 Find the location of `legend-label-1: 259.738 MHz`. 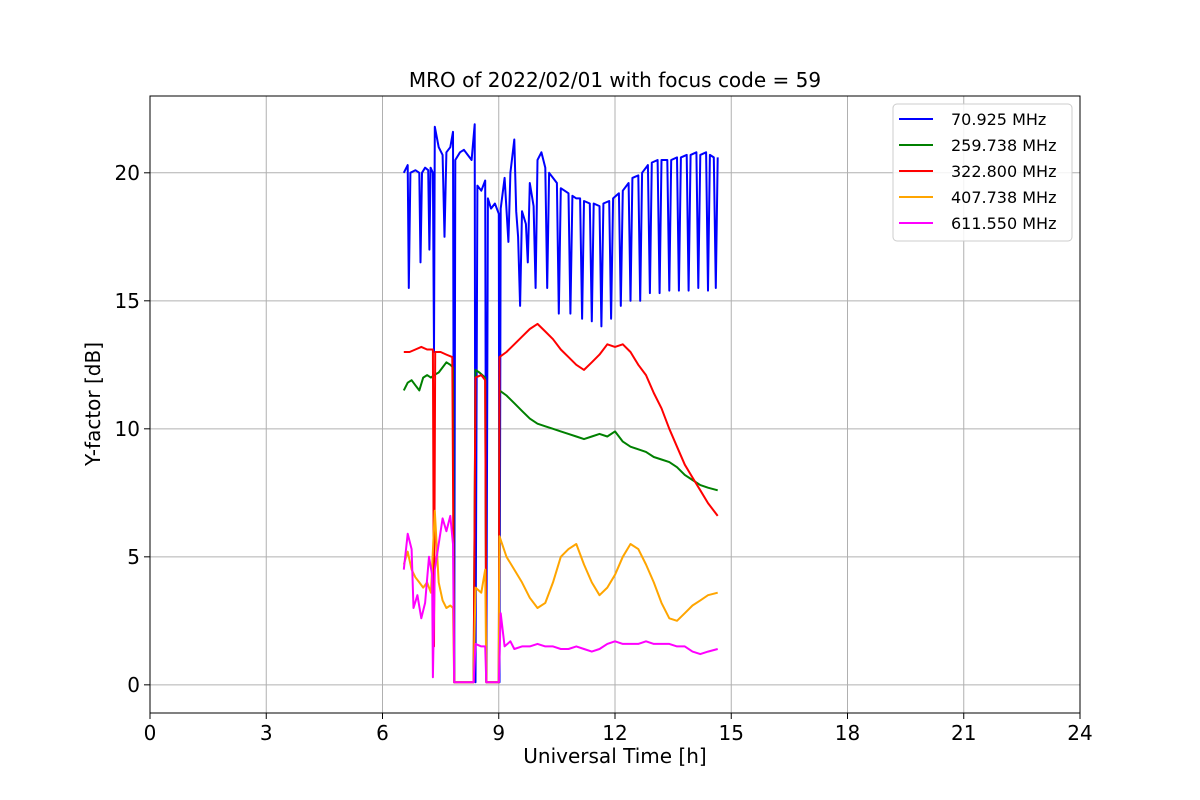

legend-label-1: 259.738 MHz is located at coordinates (1003, 145).